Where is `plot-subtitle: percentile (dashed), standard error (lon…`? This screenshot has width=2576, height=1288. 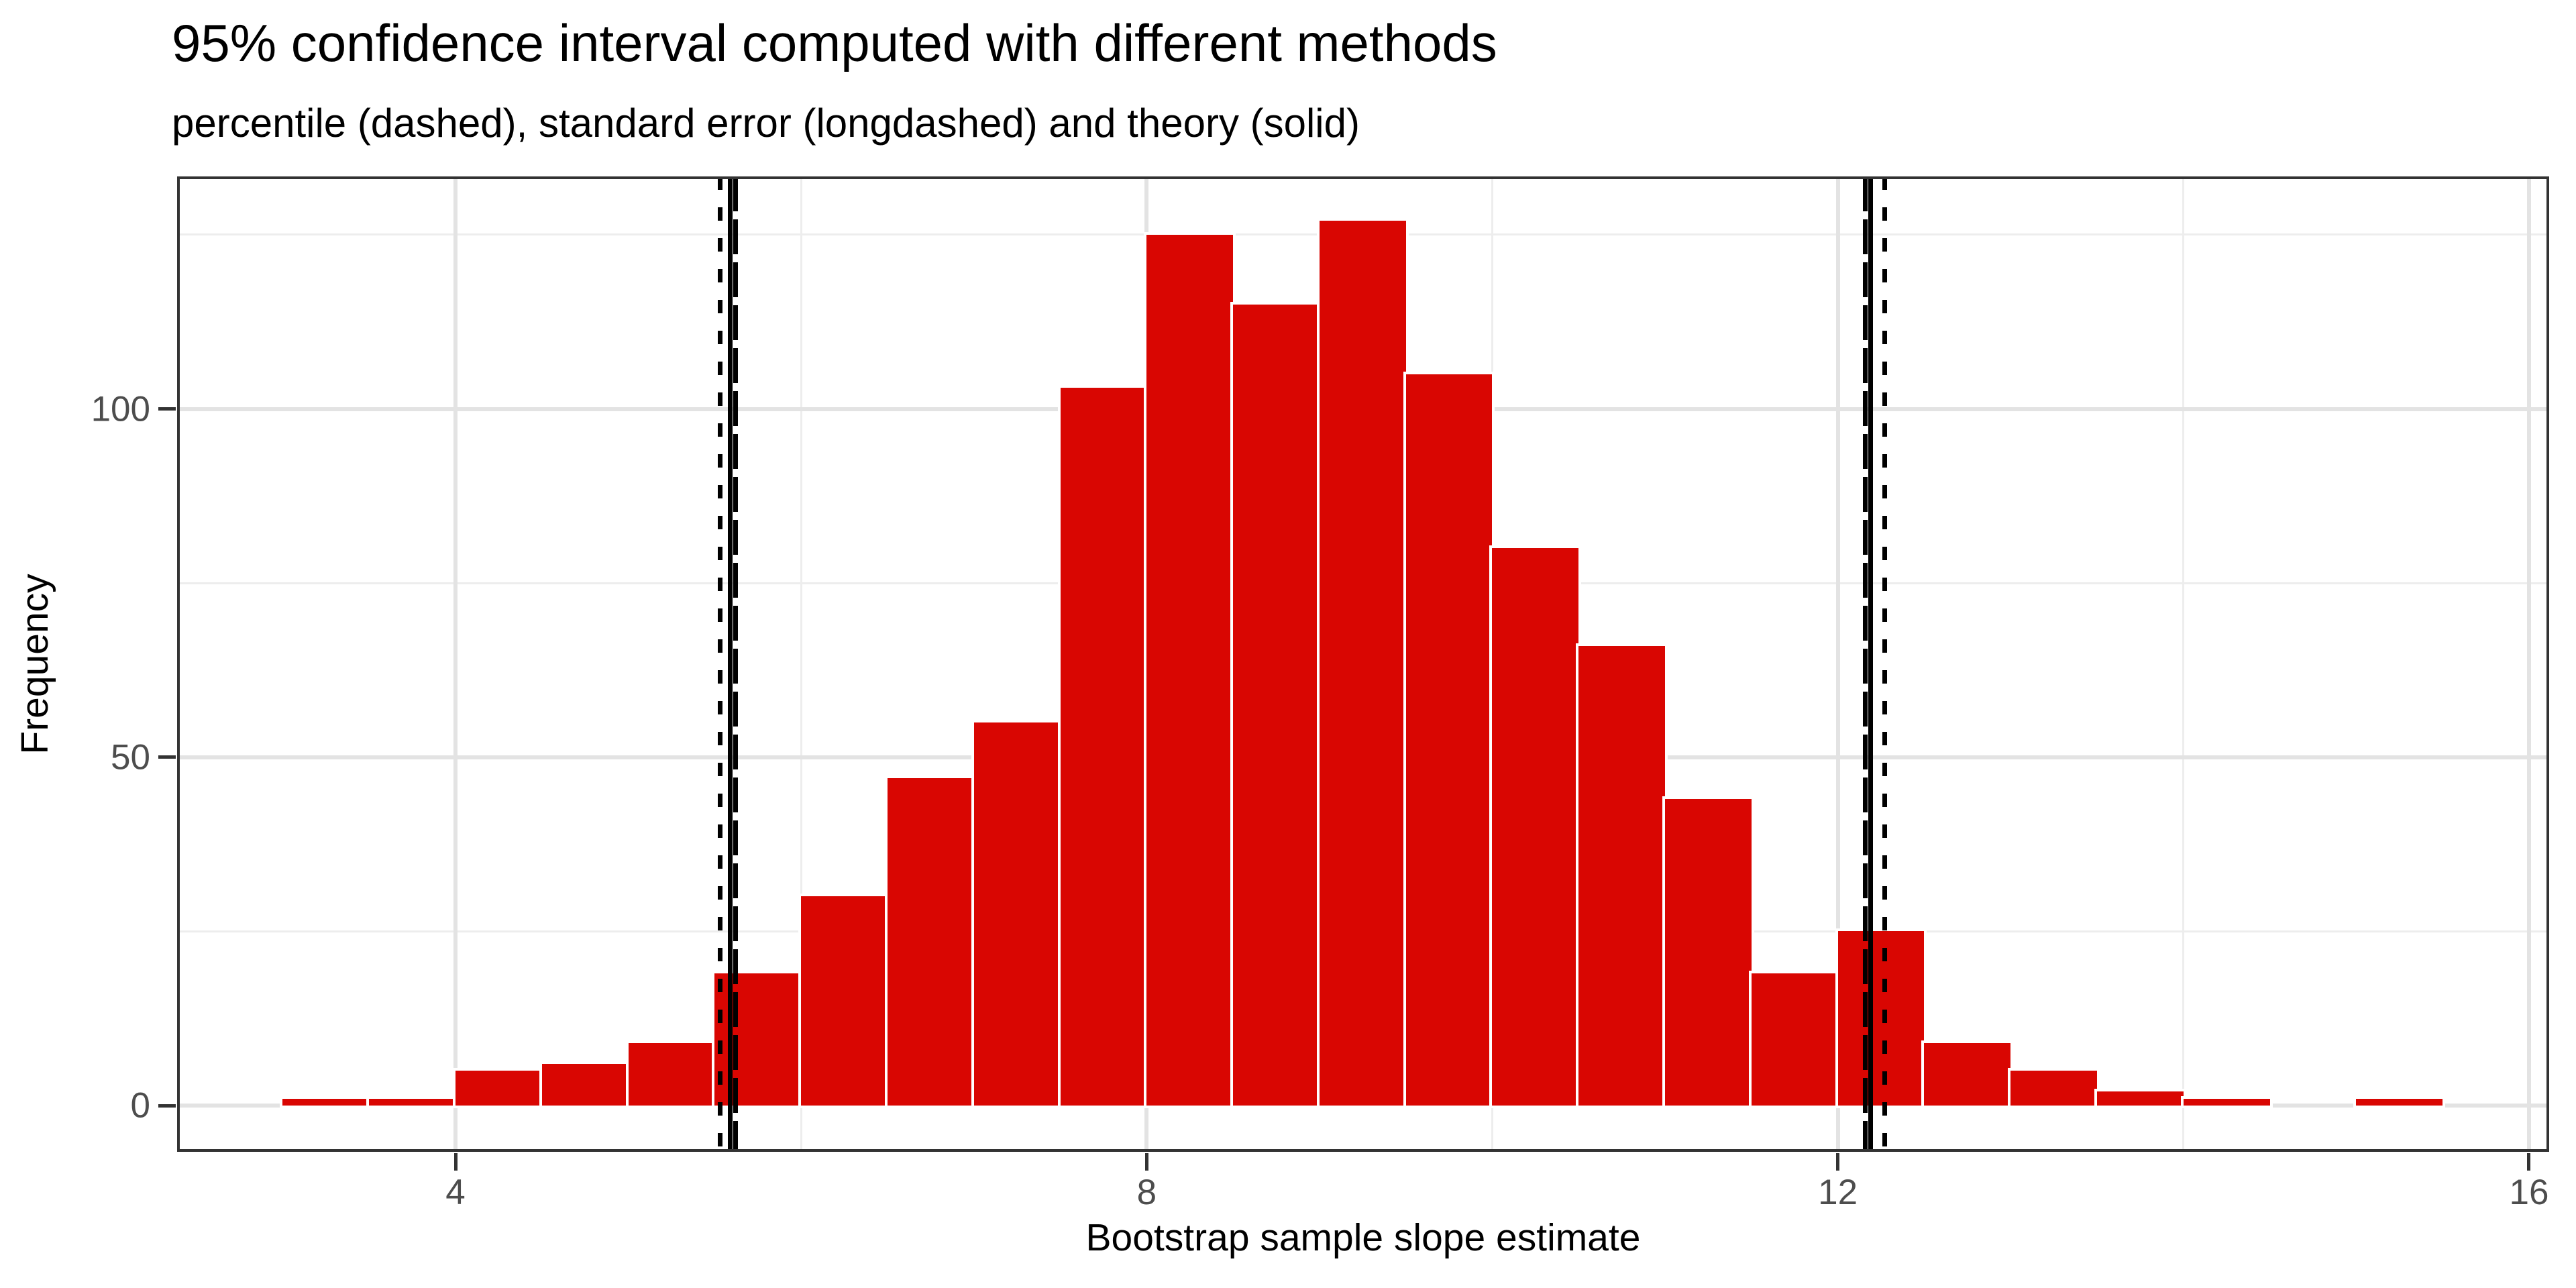
plot-subtitle: percentile (dashed), standard error (lon… is located at coordinates (766, 123).